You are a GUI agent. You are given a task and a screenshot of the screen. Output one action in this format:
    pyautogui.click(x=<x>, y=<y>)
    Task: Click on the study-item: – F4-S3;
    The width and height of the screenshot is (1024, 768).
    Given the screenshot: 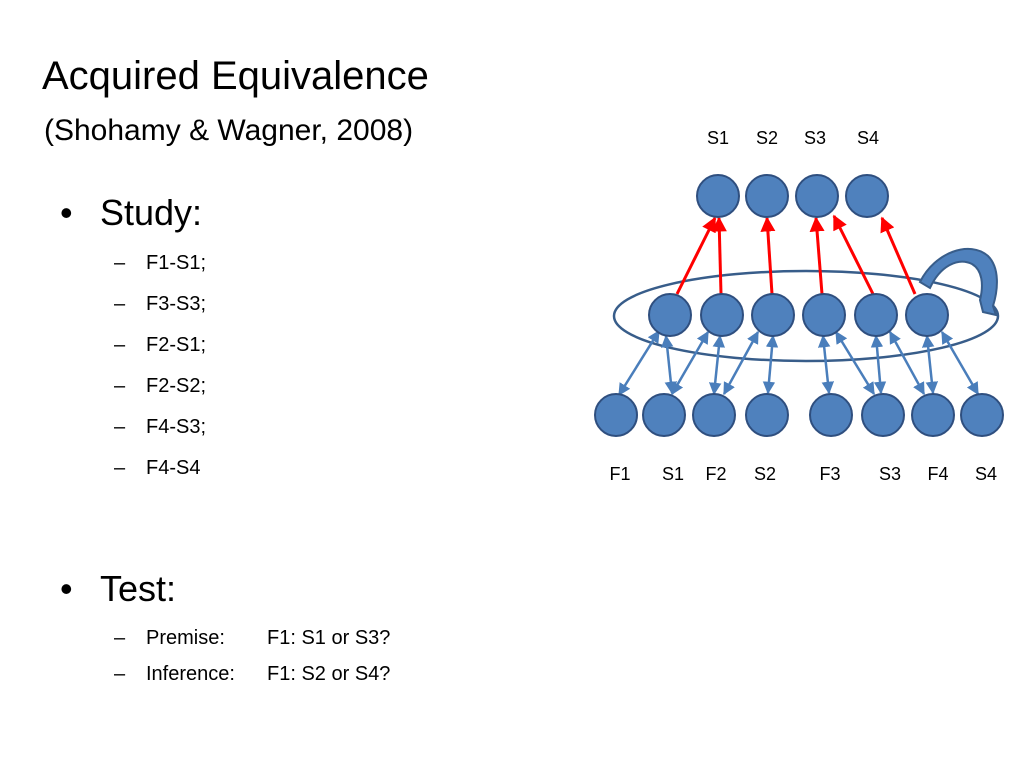 What is the action you would take?
    pyautogui.click(x=160, y=427)
    